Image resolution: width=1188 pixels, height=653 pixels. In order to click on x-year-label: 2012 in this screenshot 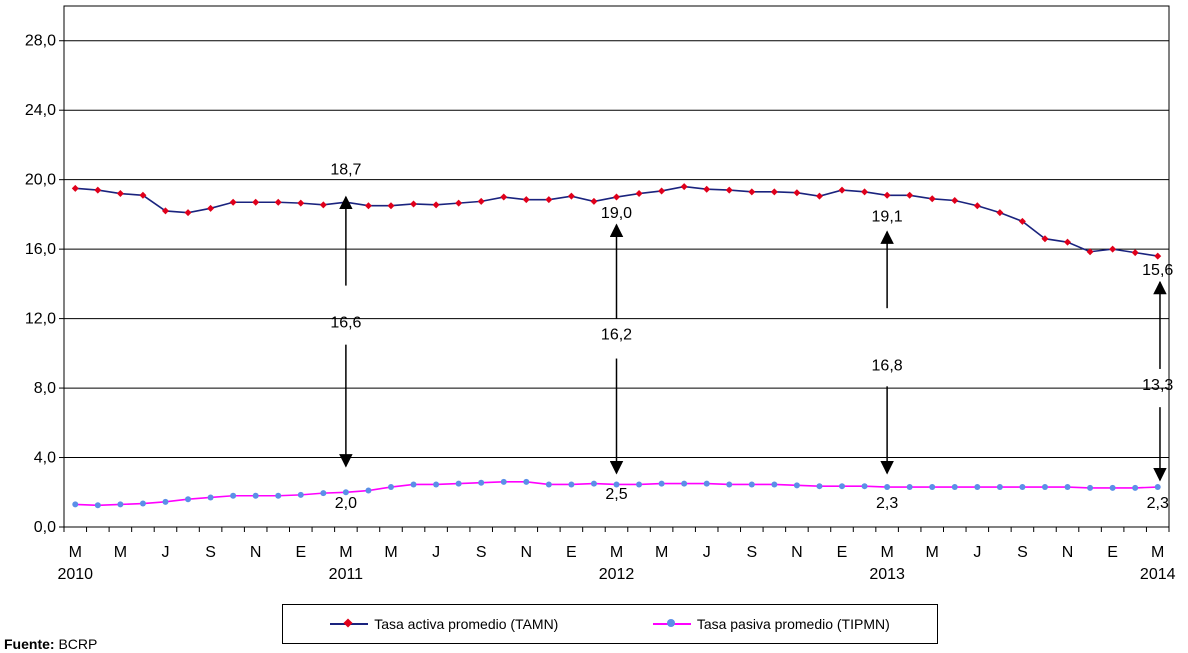, I will do `click(617, 574)`.